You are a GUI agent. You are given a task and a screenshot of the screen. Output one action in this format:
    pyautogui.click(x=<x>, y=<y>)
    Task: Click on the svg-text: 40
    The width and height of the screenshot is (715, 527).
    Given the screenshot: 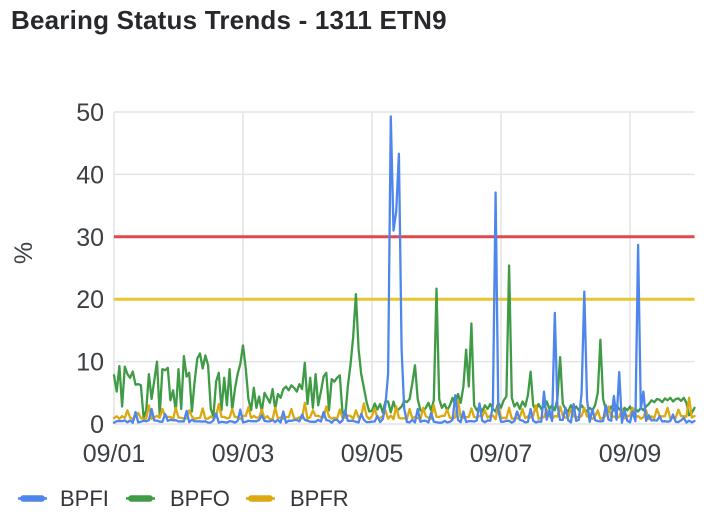 What is the action you would take?
    pyautogui.click(x=90, y=175)
    